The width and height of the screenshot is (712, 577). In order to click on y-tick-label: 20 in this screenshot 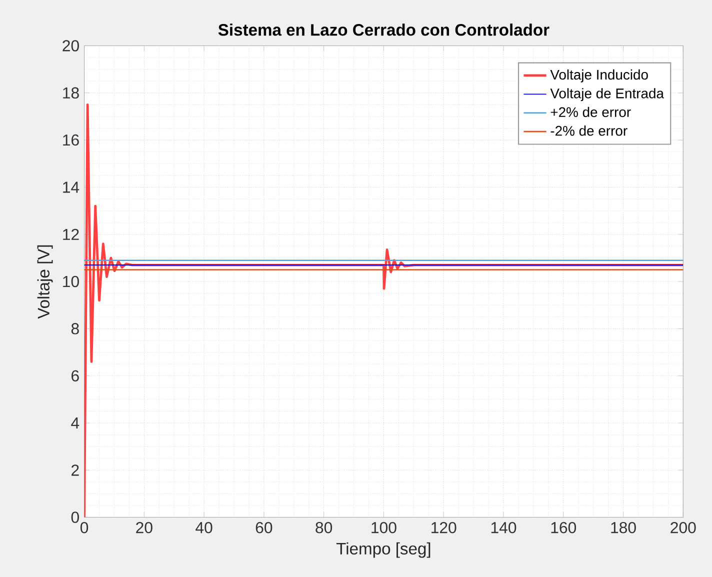, I will do `click(70, 46)`.